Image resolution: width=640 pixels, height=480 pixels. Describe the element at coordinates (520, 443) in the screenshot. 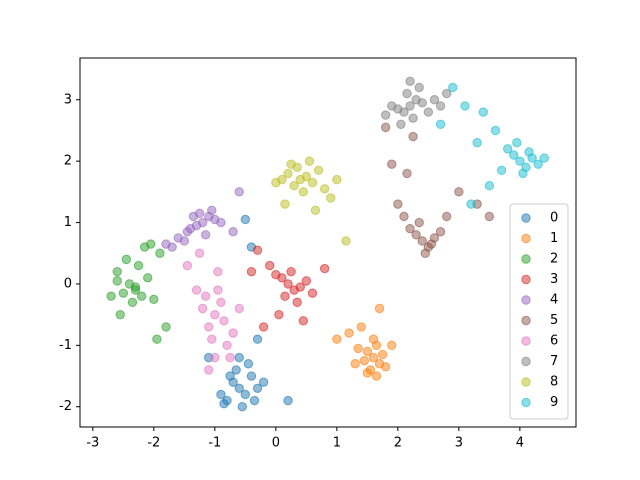

I see `x-tick-label: 4` at that location.